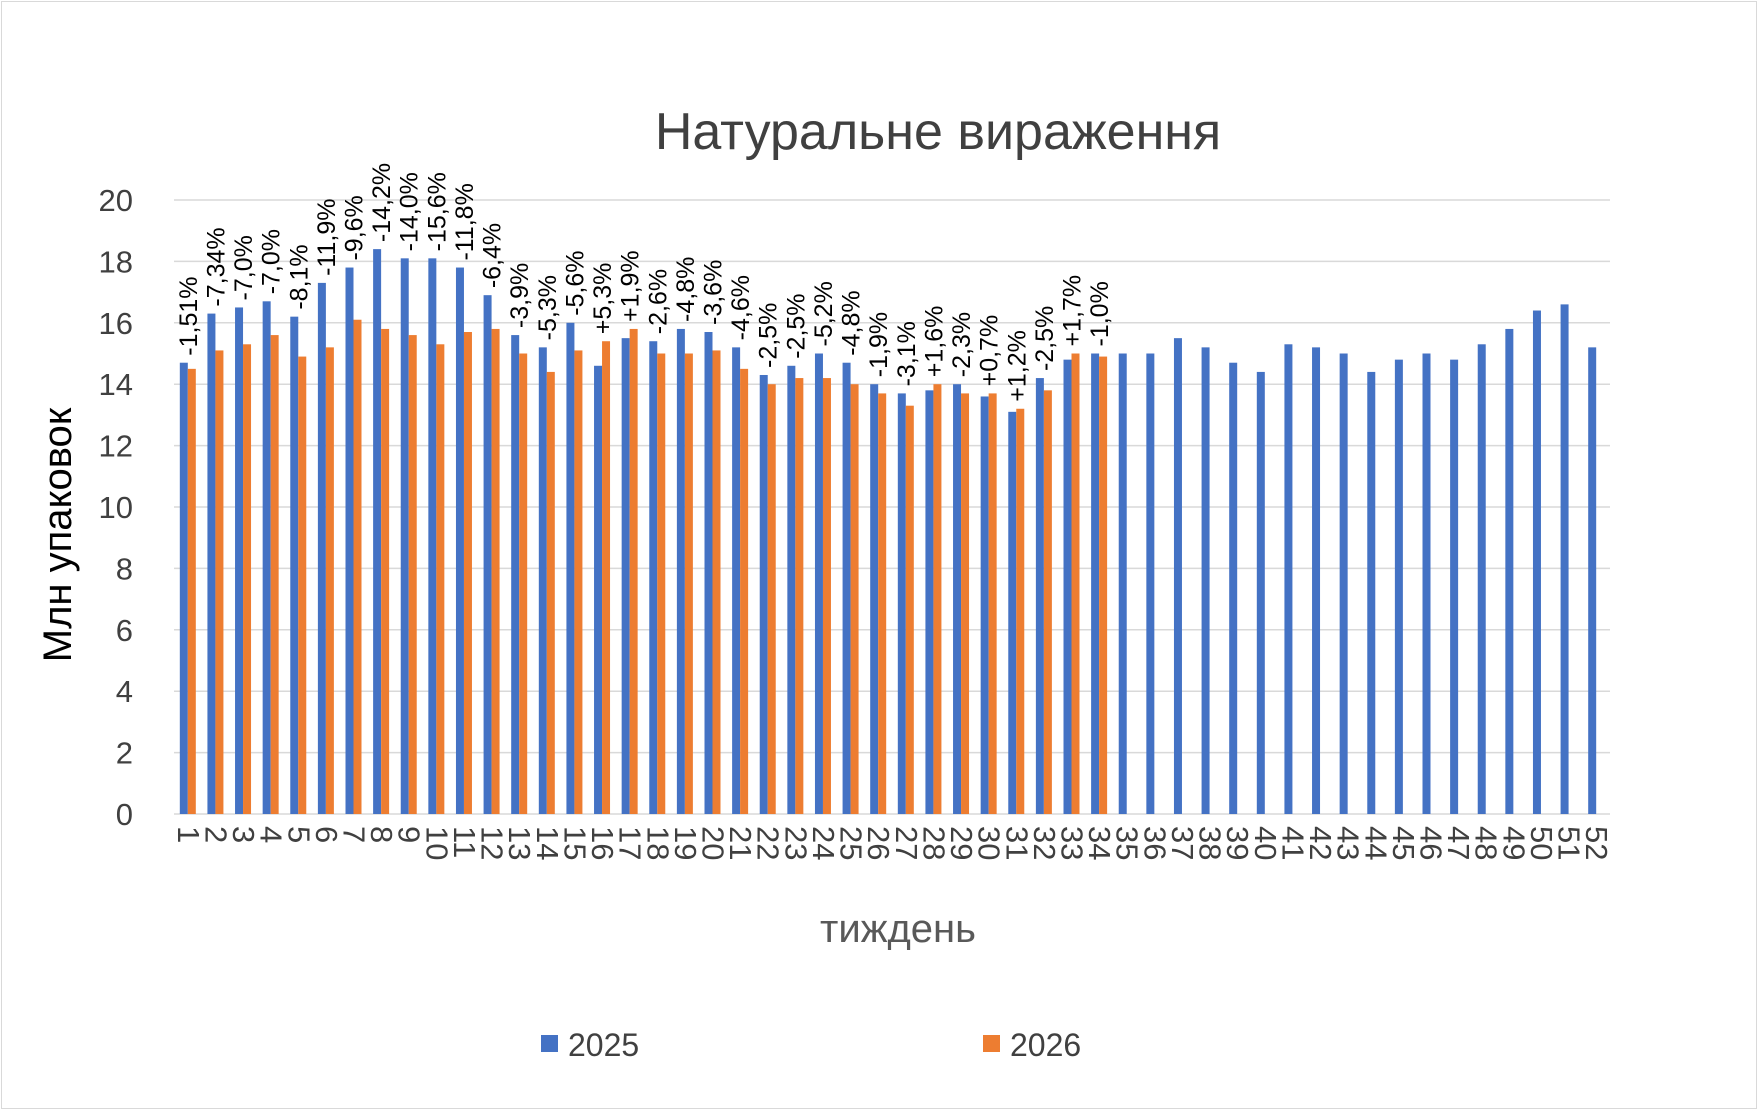 The image size is (1759, 1111). What do you see at coordinates (741, 307) in the screenshot?
I see `data-label-week-21: -4,6%` at bounding box center [741, 307].